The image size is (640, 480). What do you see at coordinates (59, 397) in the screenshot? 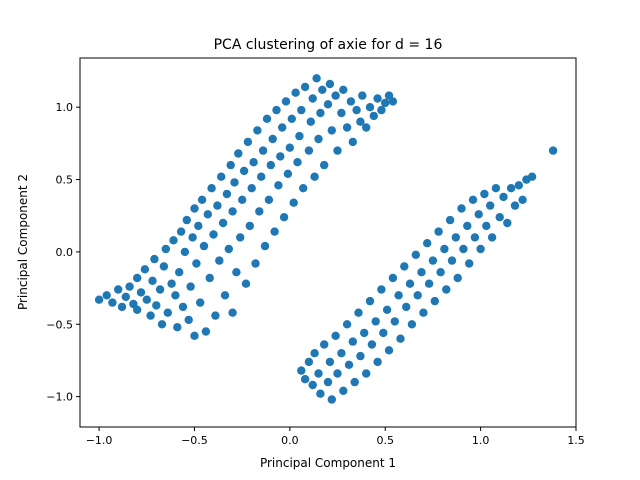
I see `y-tick-label: −1.0` at bounding box center [59, 397].